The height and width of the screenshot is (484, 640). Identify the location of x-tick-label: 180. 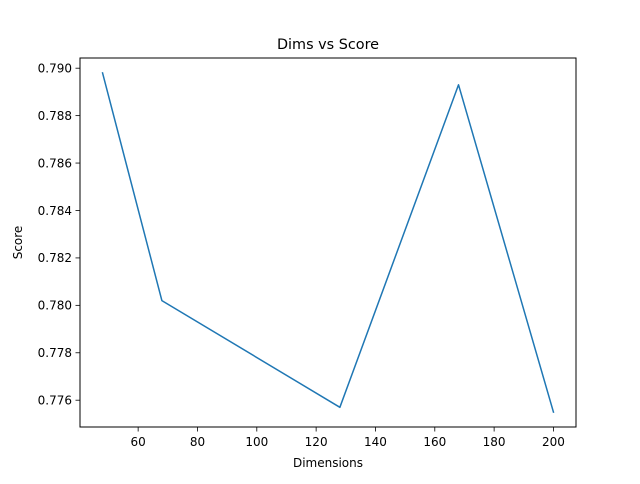
(494, 442).